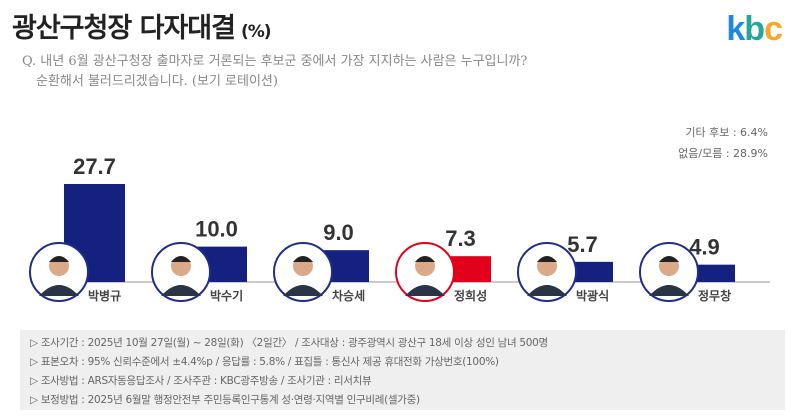 The height and width of the screenshot is (420, 800). I want to click on value-label-6: 4.9, so click(704, 247).